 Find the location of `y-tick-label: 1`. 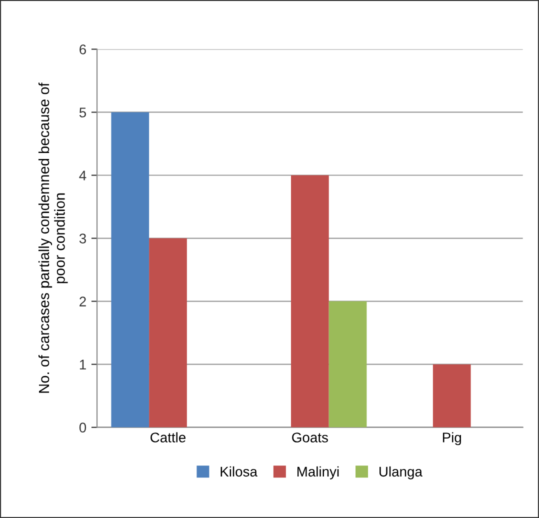

y-tick-label: 1 is located at coordinates (83, 365).